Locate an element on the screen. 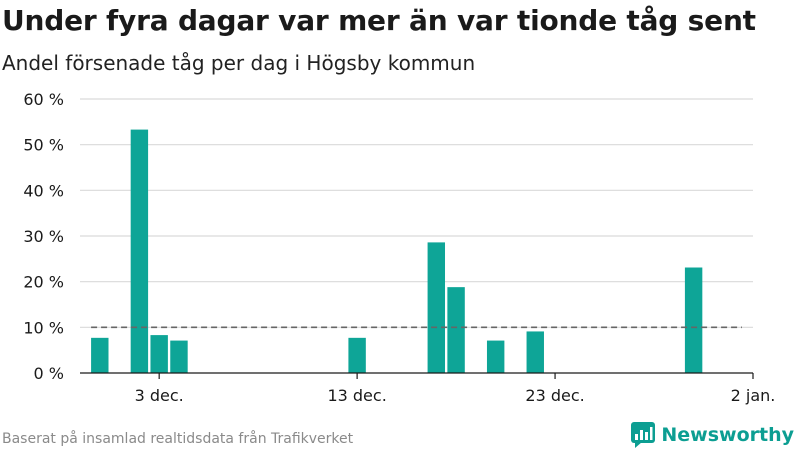 The height and width of the screenshot is (450, 800). y-tick-label: 0 % is located at coordinates (49, 373).